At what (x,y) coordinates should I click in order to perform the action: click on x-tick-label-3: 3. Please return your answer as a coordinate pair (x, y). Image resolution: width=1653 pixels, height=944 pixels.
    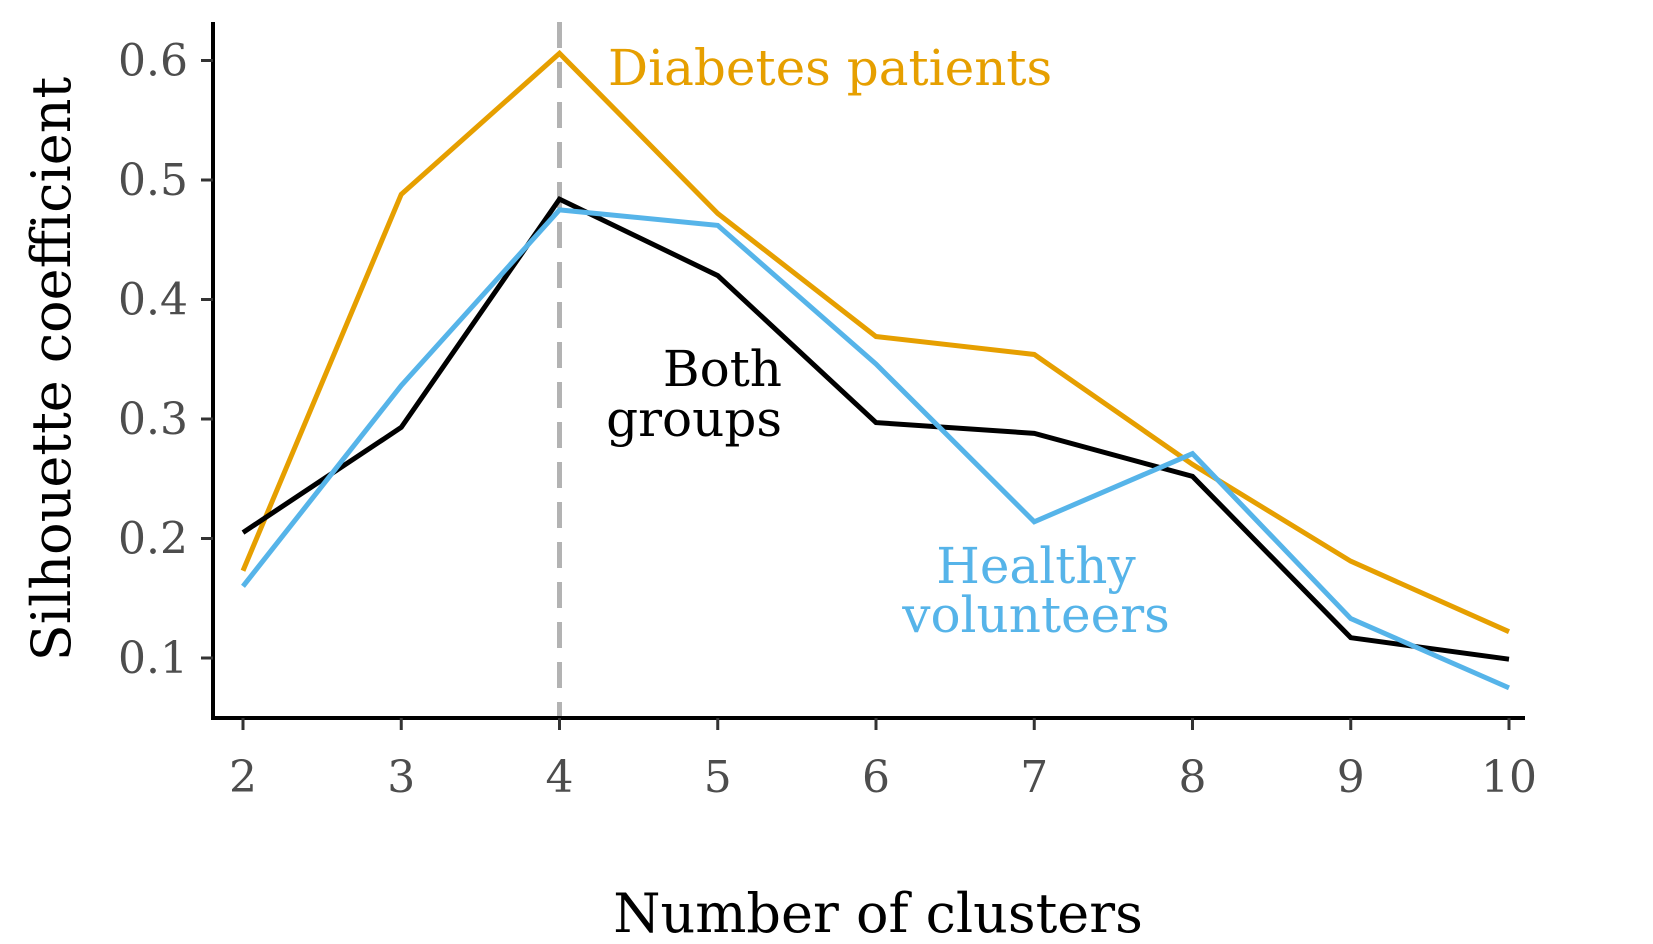
    Looking at the image, I should click on (401, 777).